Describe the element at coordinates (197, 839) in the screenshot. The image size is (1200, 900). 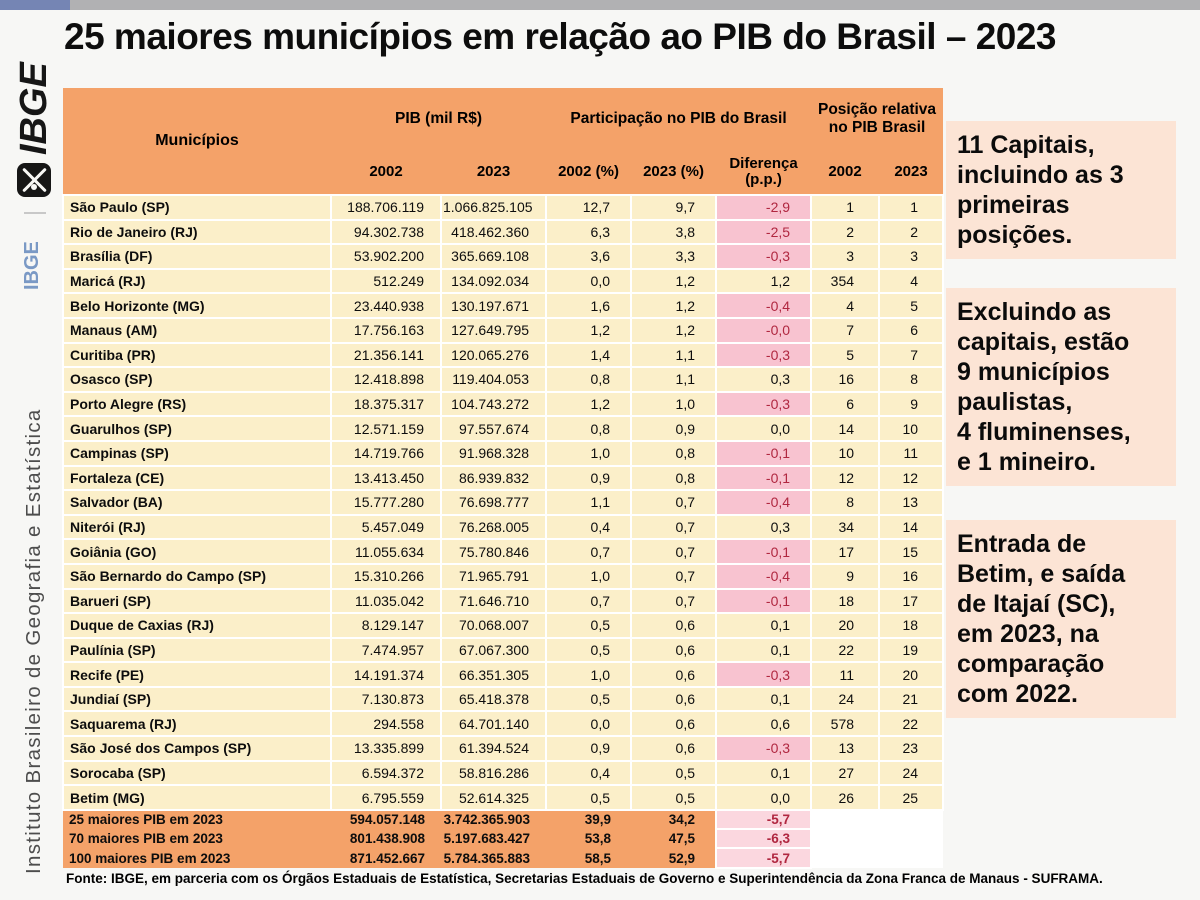
I see `cell-summary-label: 70 maiores PIB em 2023` at that location.